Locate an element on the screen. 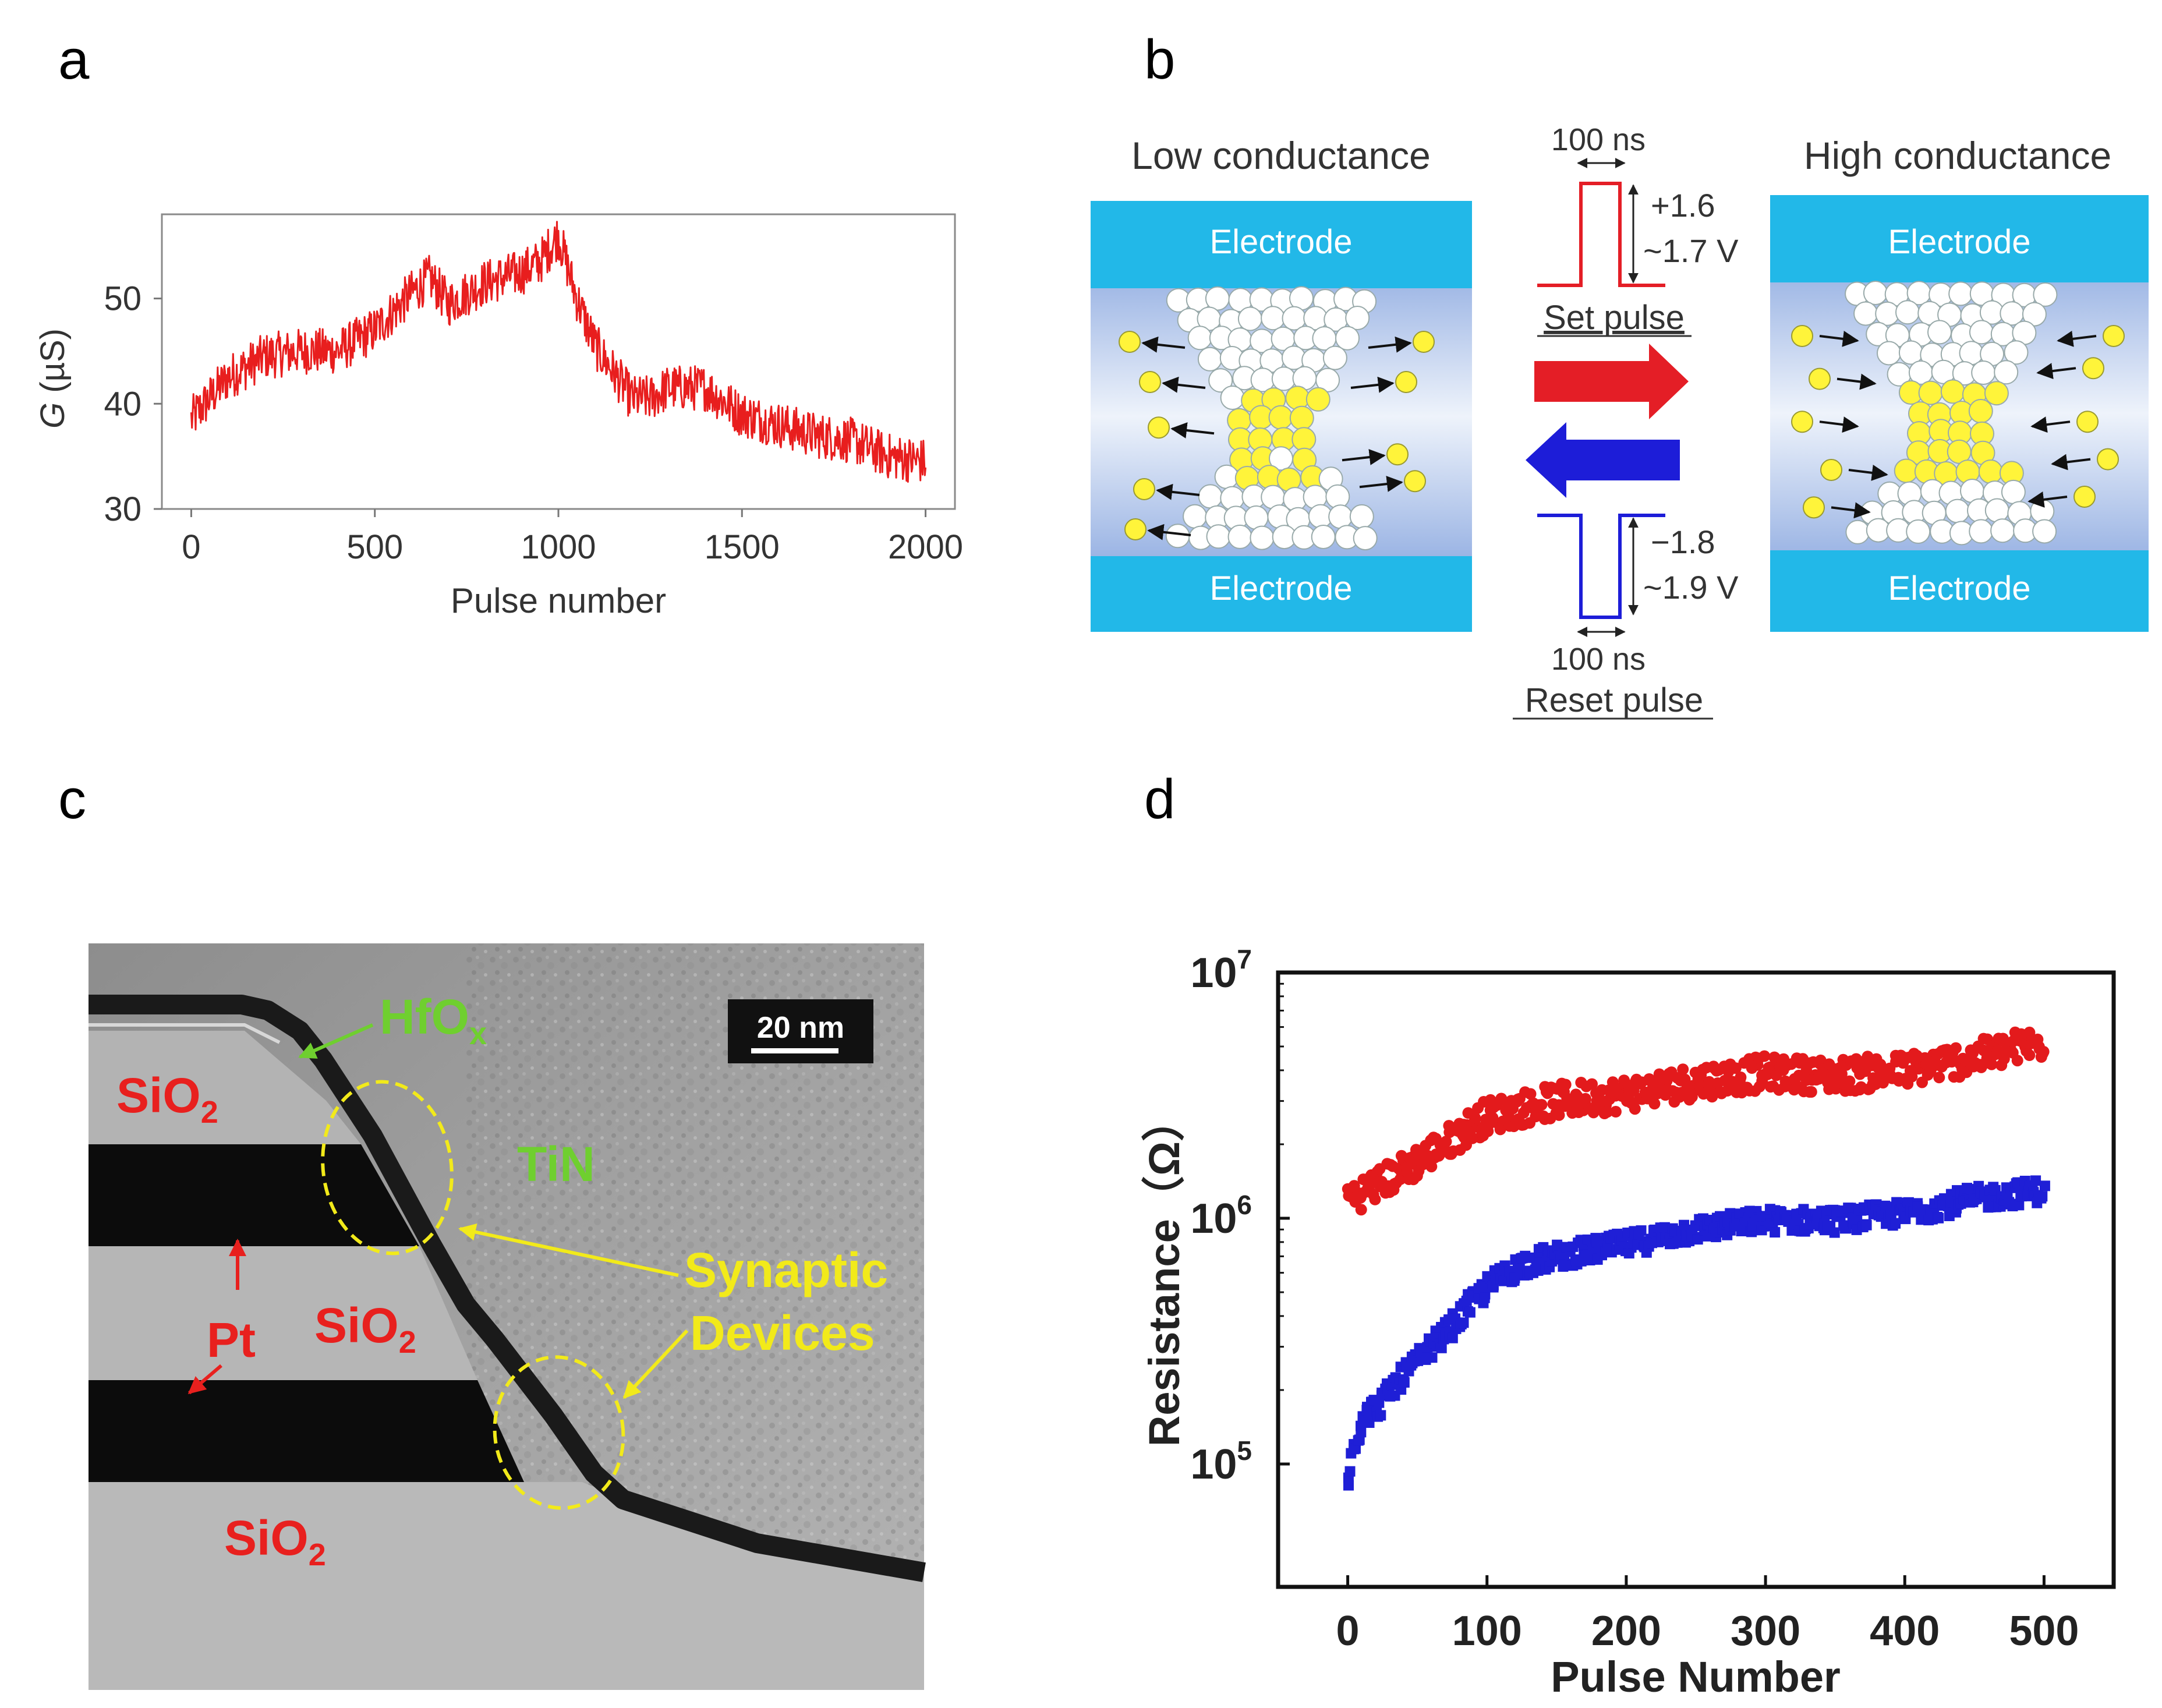 The image size is (2162, 1708). sio2-label-top-base: SiO is located at coordinates (158, 1095).